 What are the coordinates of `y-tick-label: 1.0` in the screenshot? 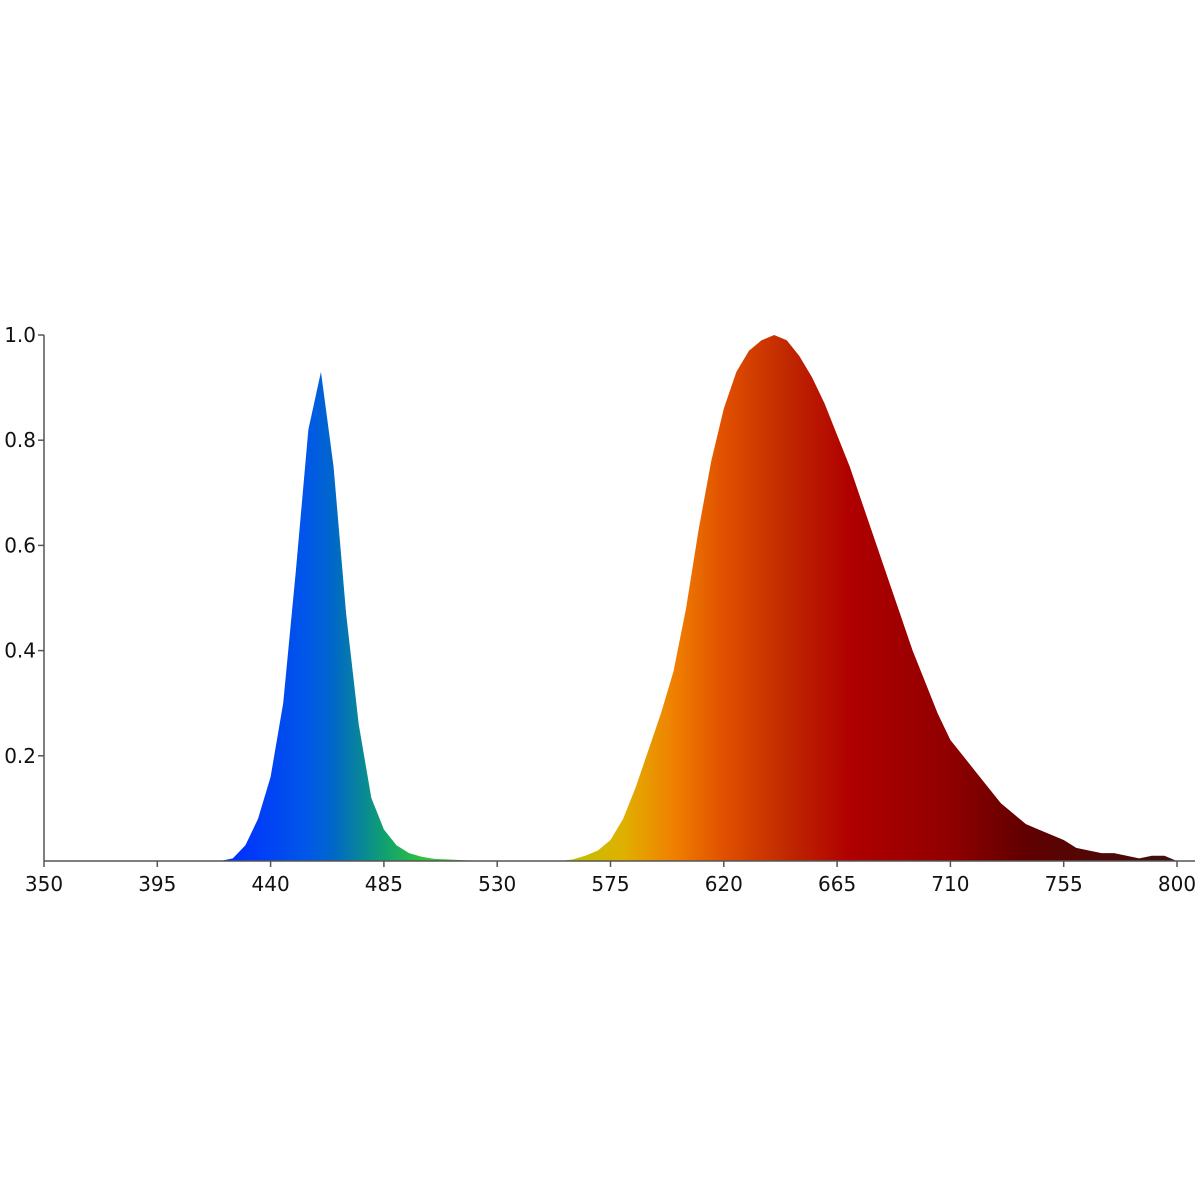 It's located at (20, 335).